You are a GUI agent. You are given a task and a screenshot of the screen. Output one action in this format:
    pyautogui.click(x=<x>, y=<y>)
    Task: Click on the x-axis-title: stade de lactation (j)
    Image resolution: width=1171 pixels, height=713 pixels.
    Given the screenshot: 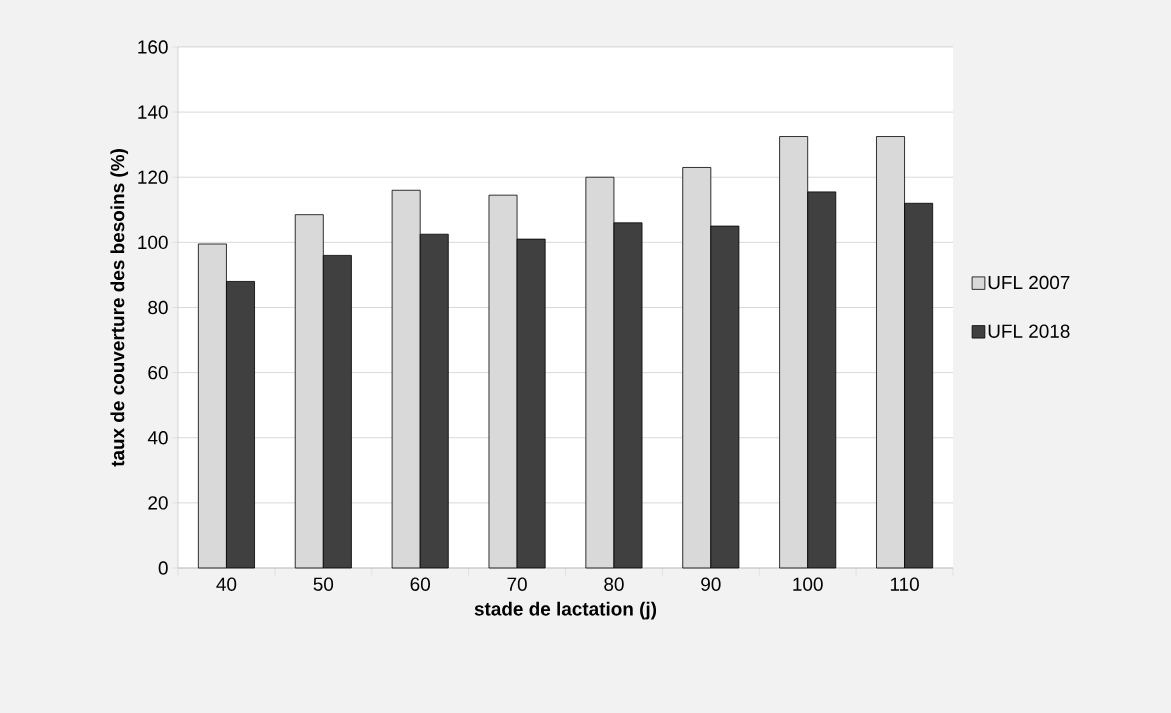 What is the action you would take?
    pyautogui.click(x=565, y=610)
    